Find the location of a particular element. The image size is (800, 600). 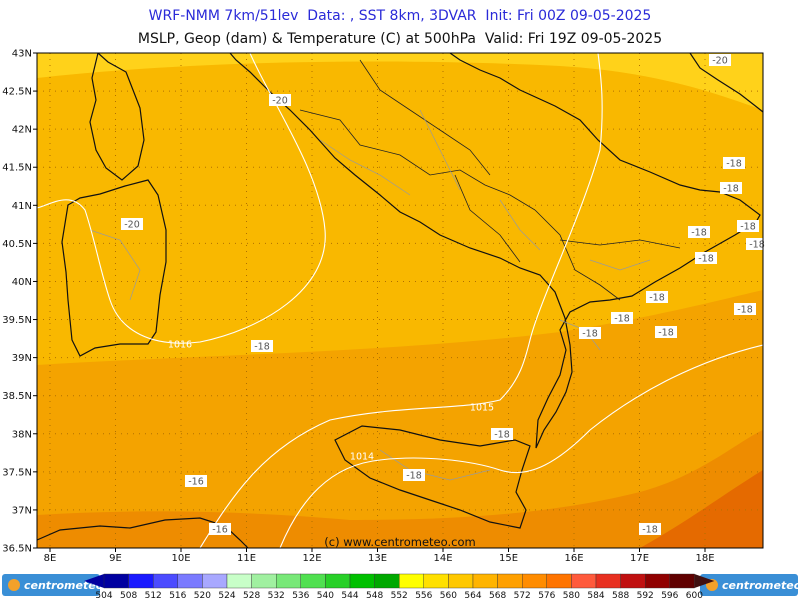

lon-tick-label: 9E is located at coordinates (115, 558).